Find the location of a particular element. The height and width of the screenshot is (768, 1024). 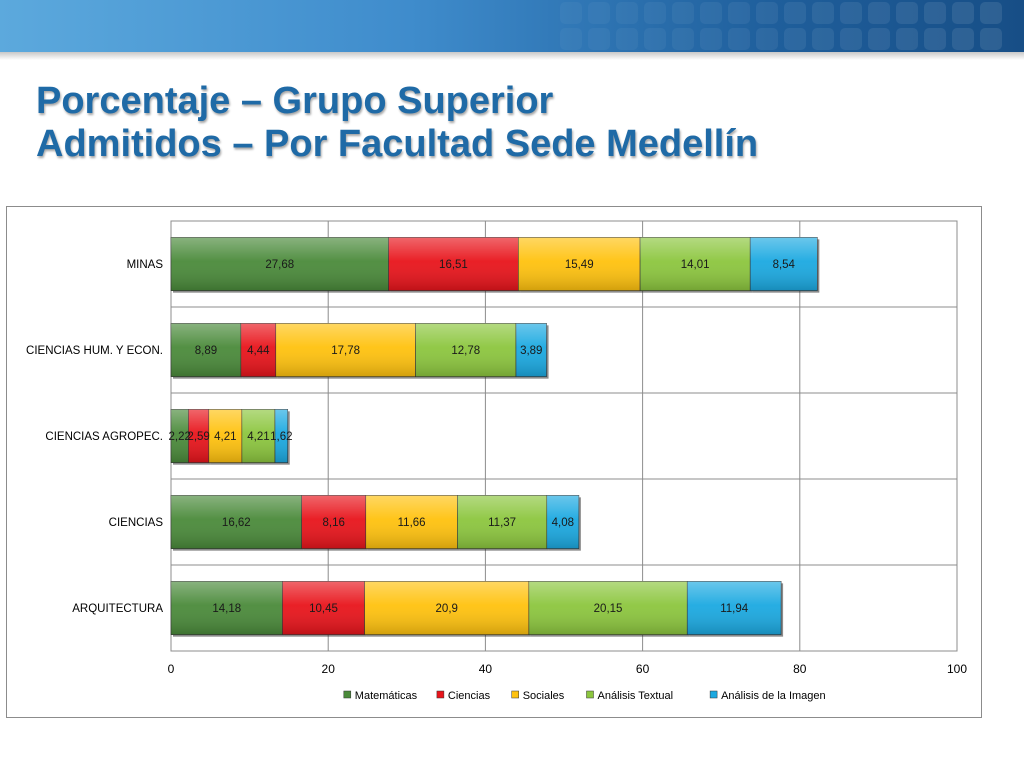

data-label: 4,08 is located at coordinates (563, 523).